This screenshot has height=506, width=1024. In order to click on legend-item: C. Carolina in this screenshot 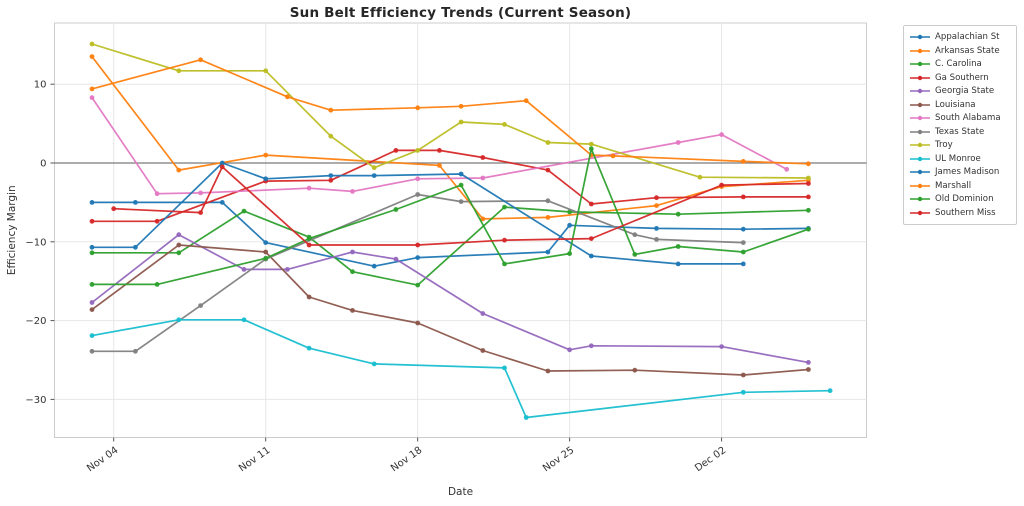, I will do `click(960, 64)`.